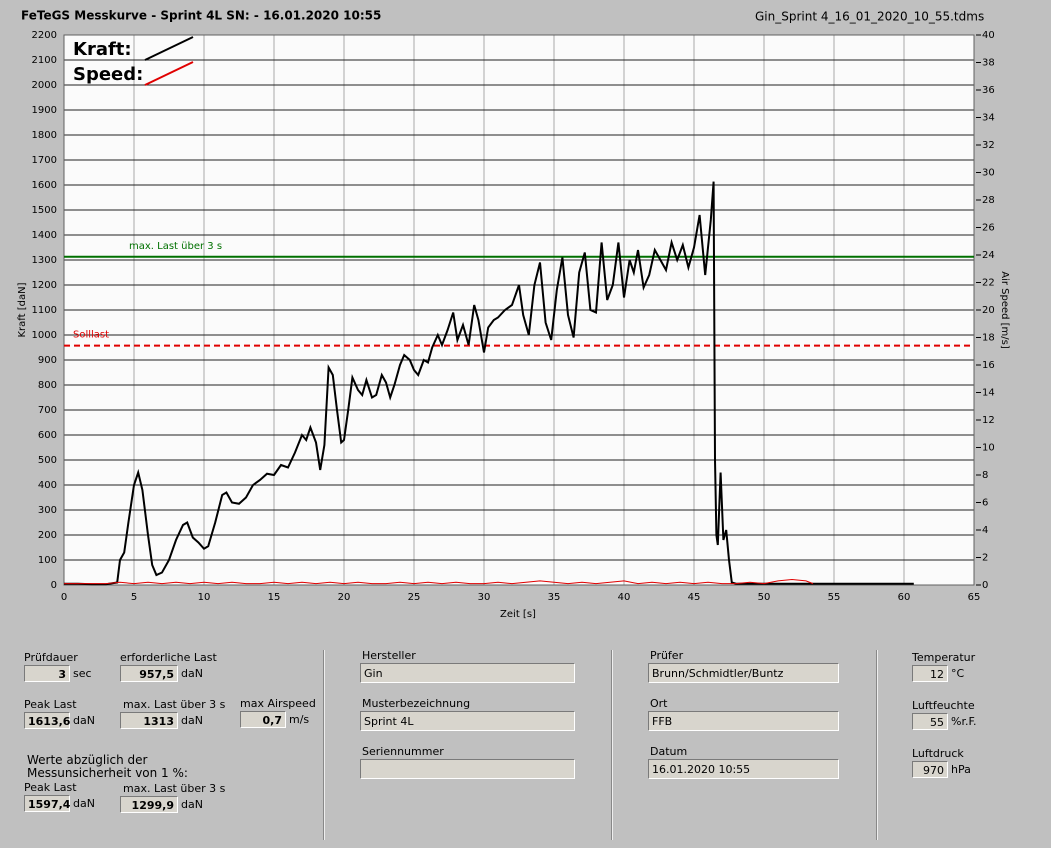 The width and height of the screenshot is (1051, 848). Describe the element at coordinates (44, 135) in the screenshot. I see `y-tick-label: 1800` at that location.